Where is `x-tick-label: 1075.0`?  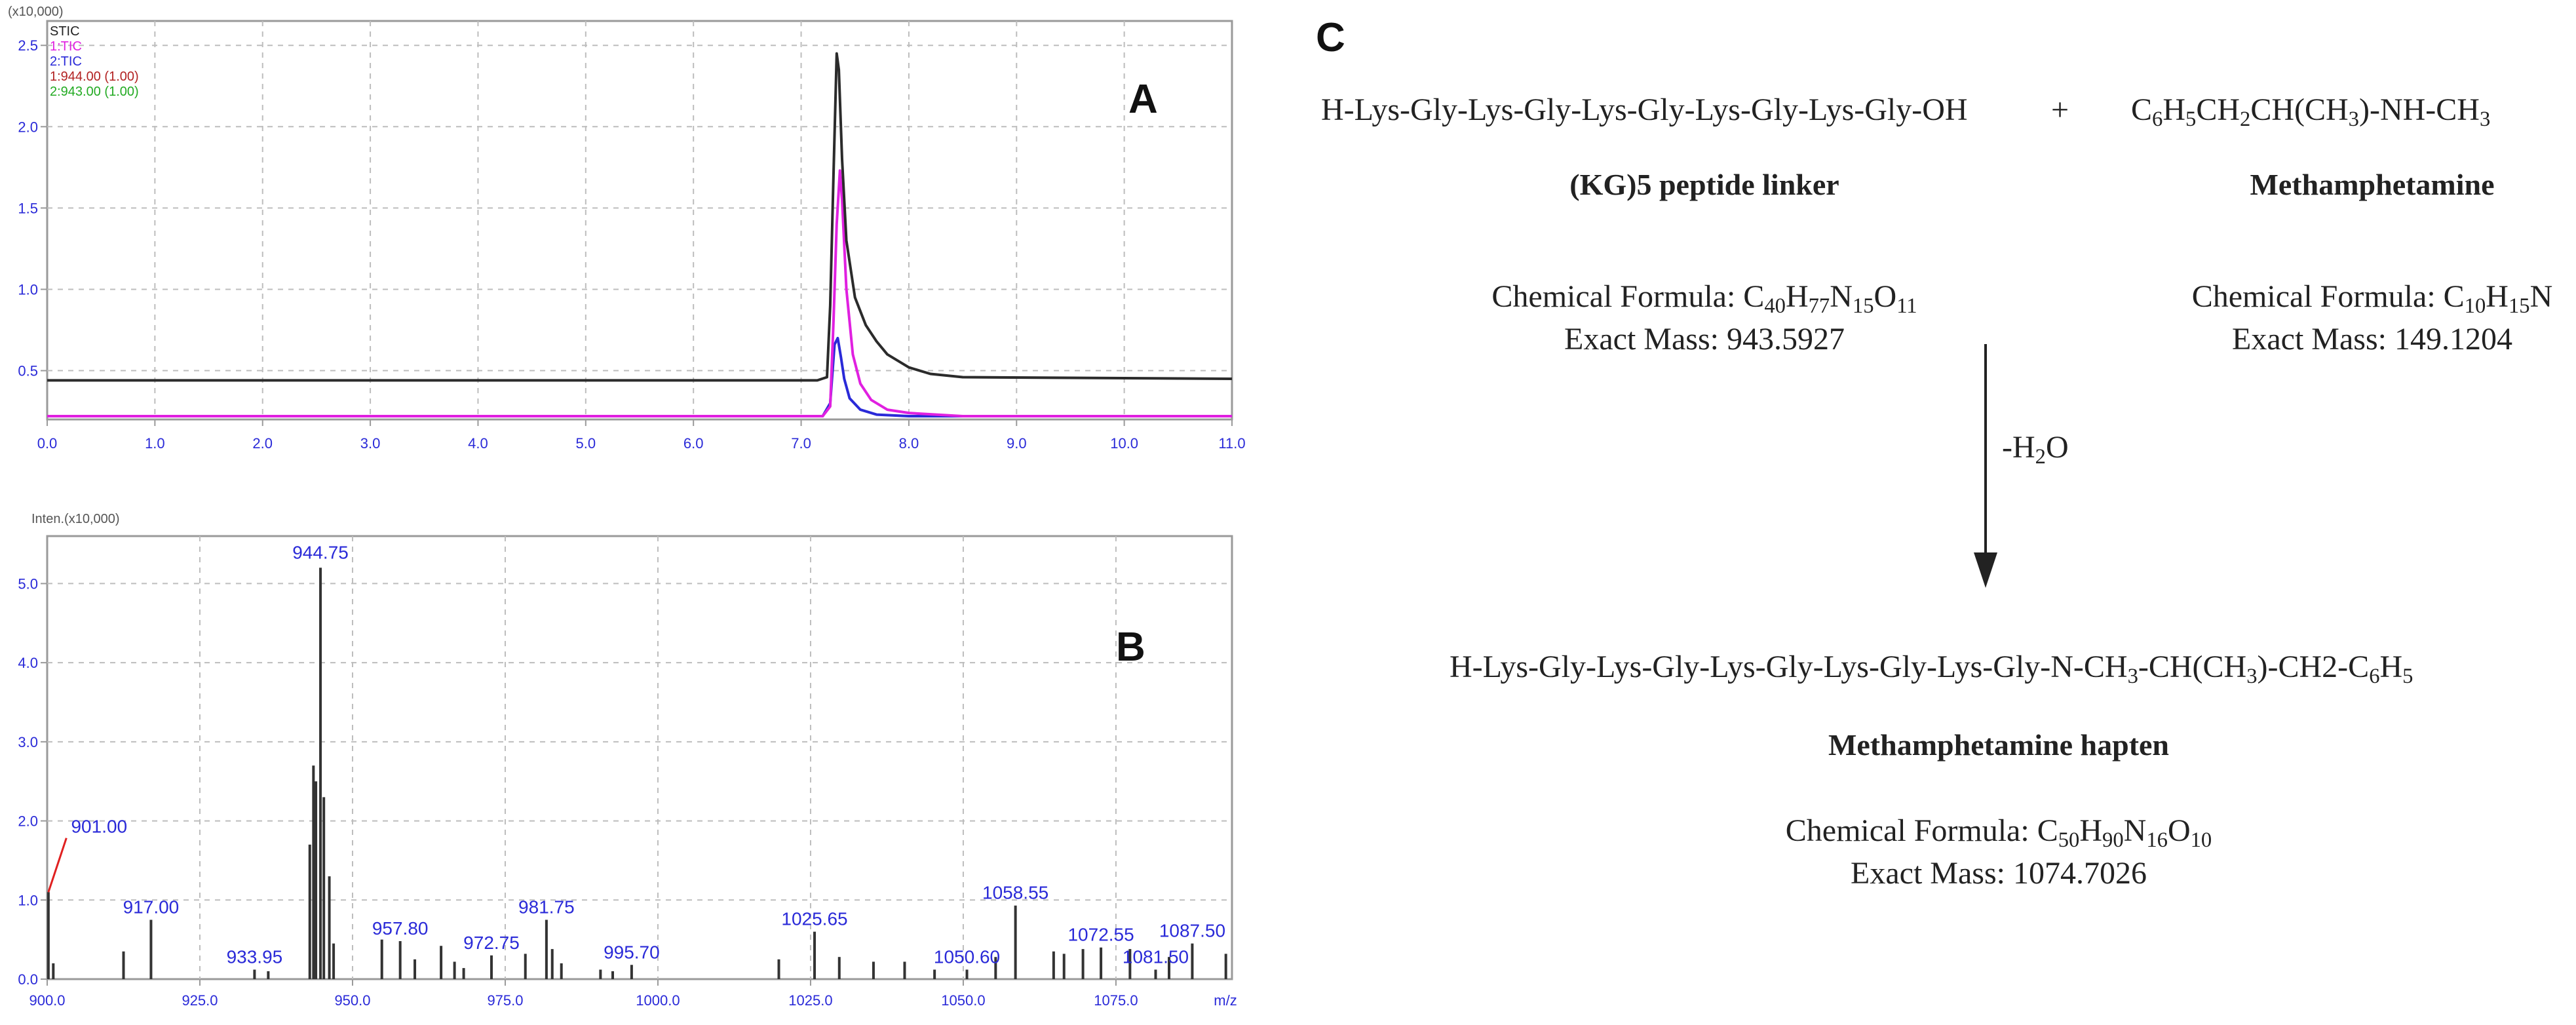
x-tick-label: 1075.0 is located at coordinates (1116, 1001).